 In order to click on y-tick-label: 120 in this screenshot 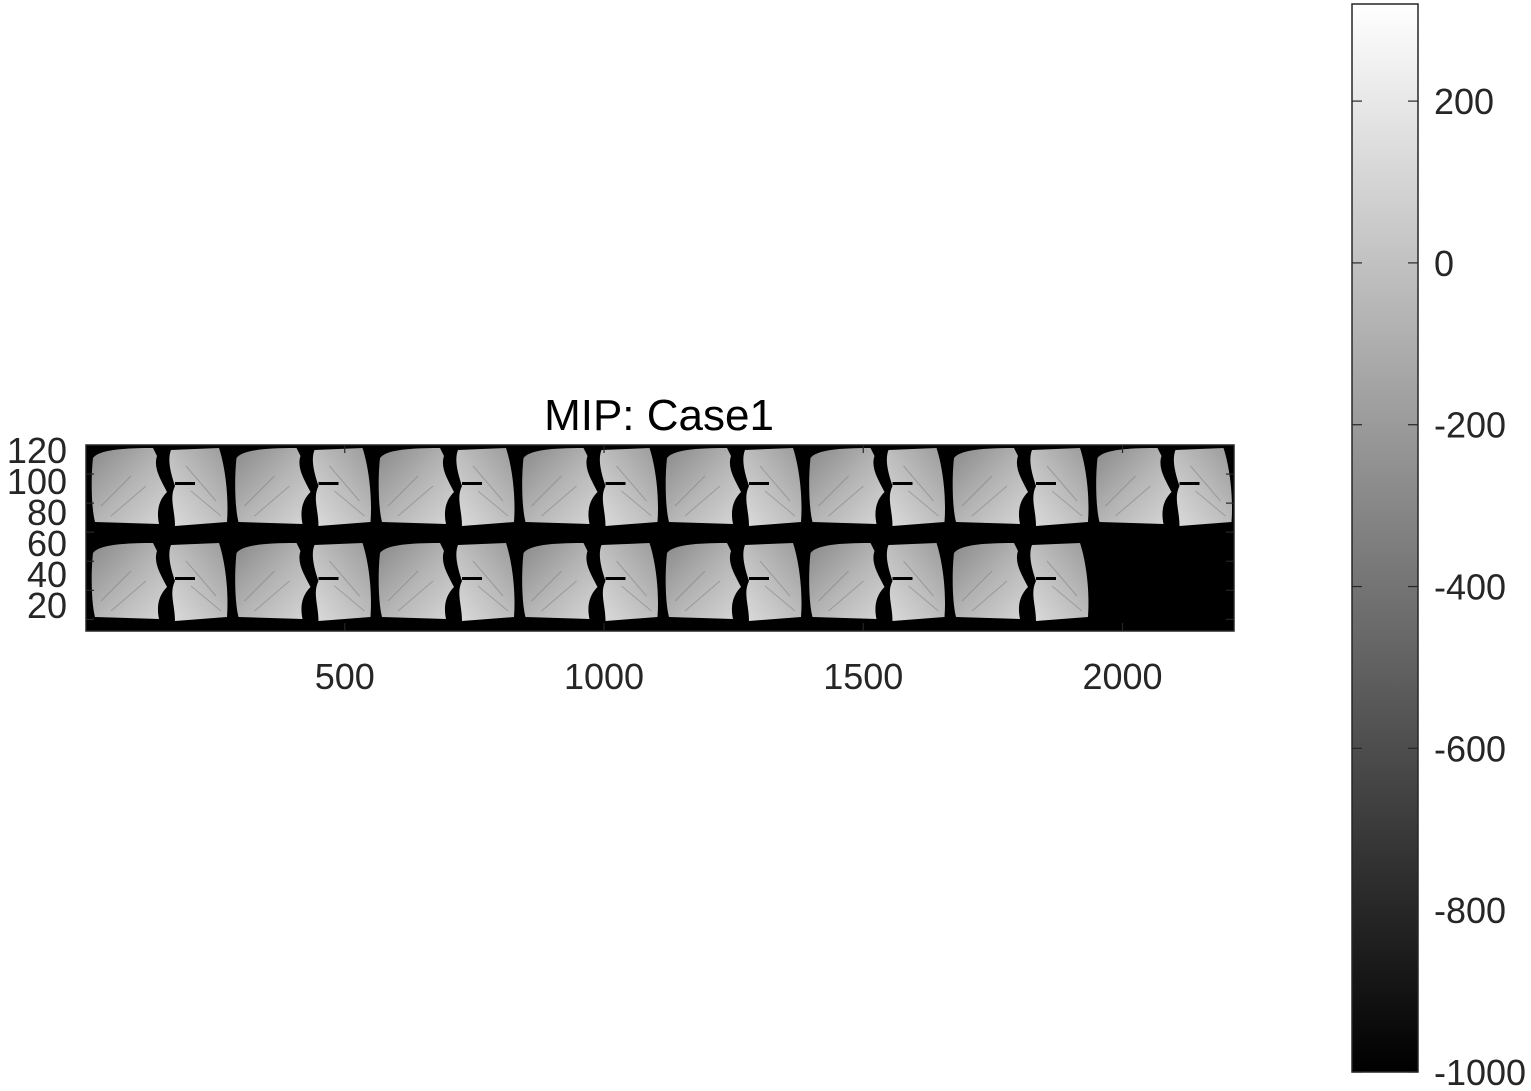, I will do `click(37, 450)`.